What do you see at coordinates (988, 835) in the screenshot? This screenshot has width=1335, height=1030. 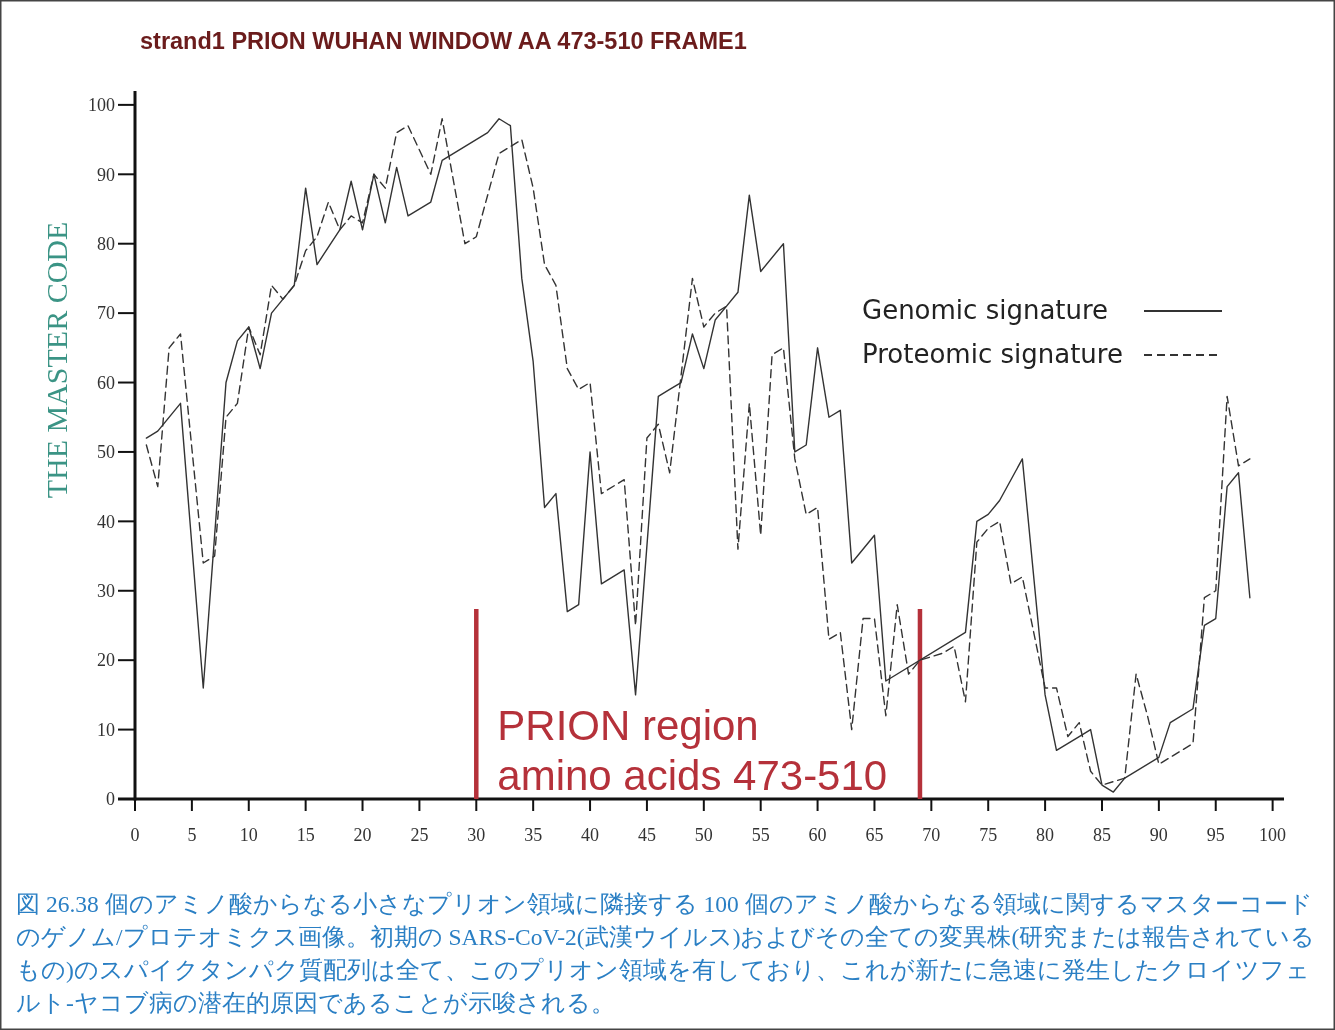 I see `x-tick-label: 75` at bounding box center [988, 835].